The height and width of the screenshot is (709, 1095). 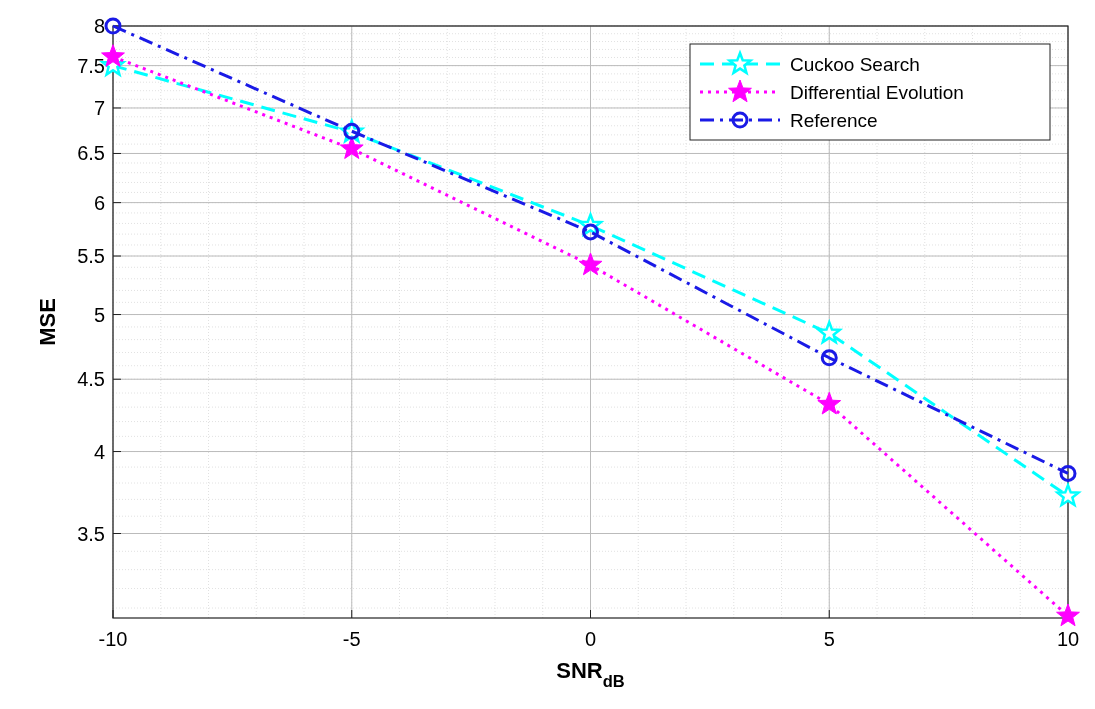 I want to click on x-tick-label: 10, so click(x=1068, y=639).